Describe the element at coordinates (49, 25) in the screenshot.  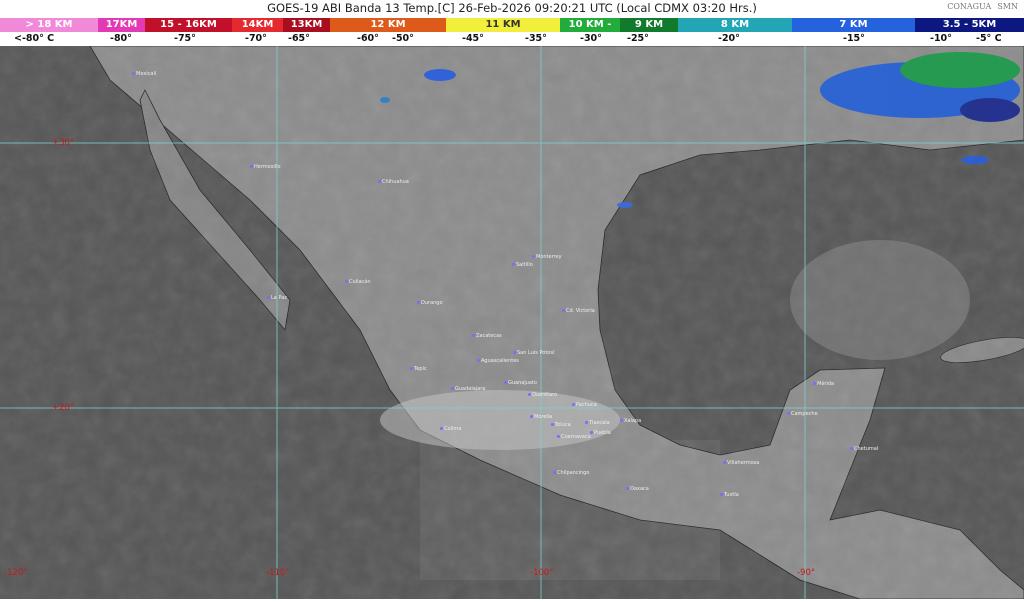
I see `legend-segment: > 18 KM` at that location.